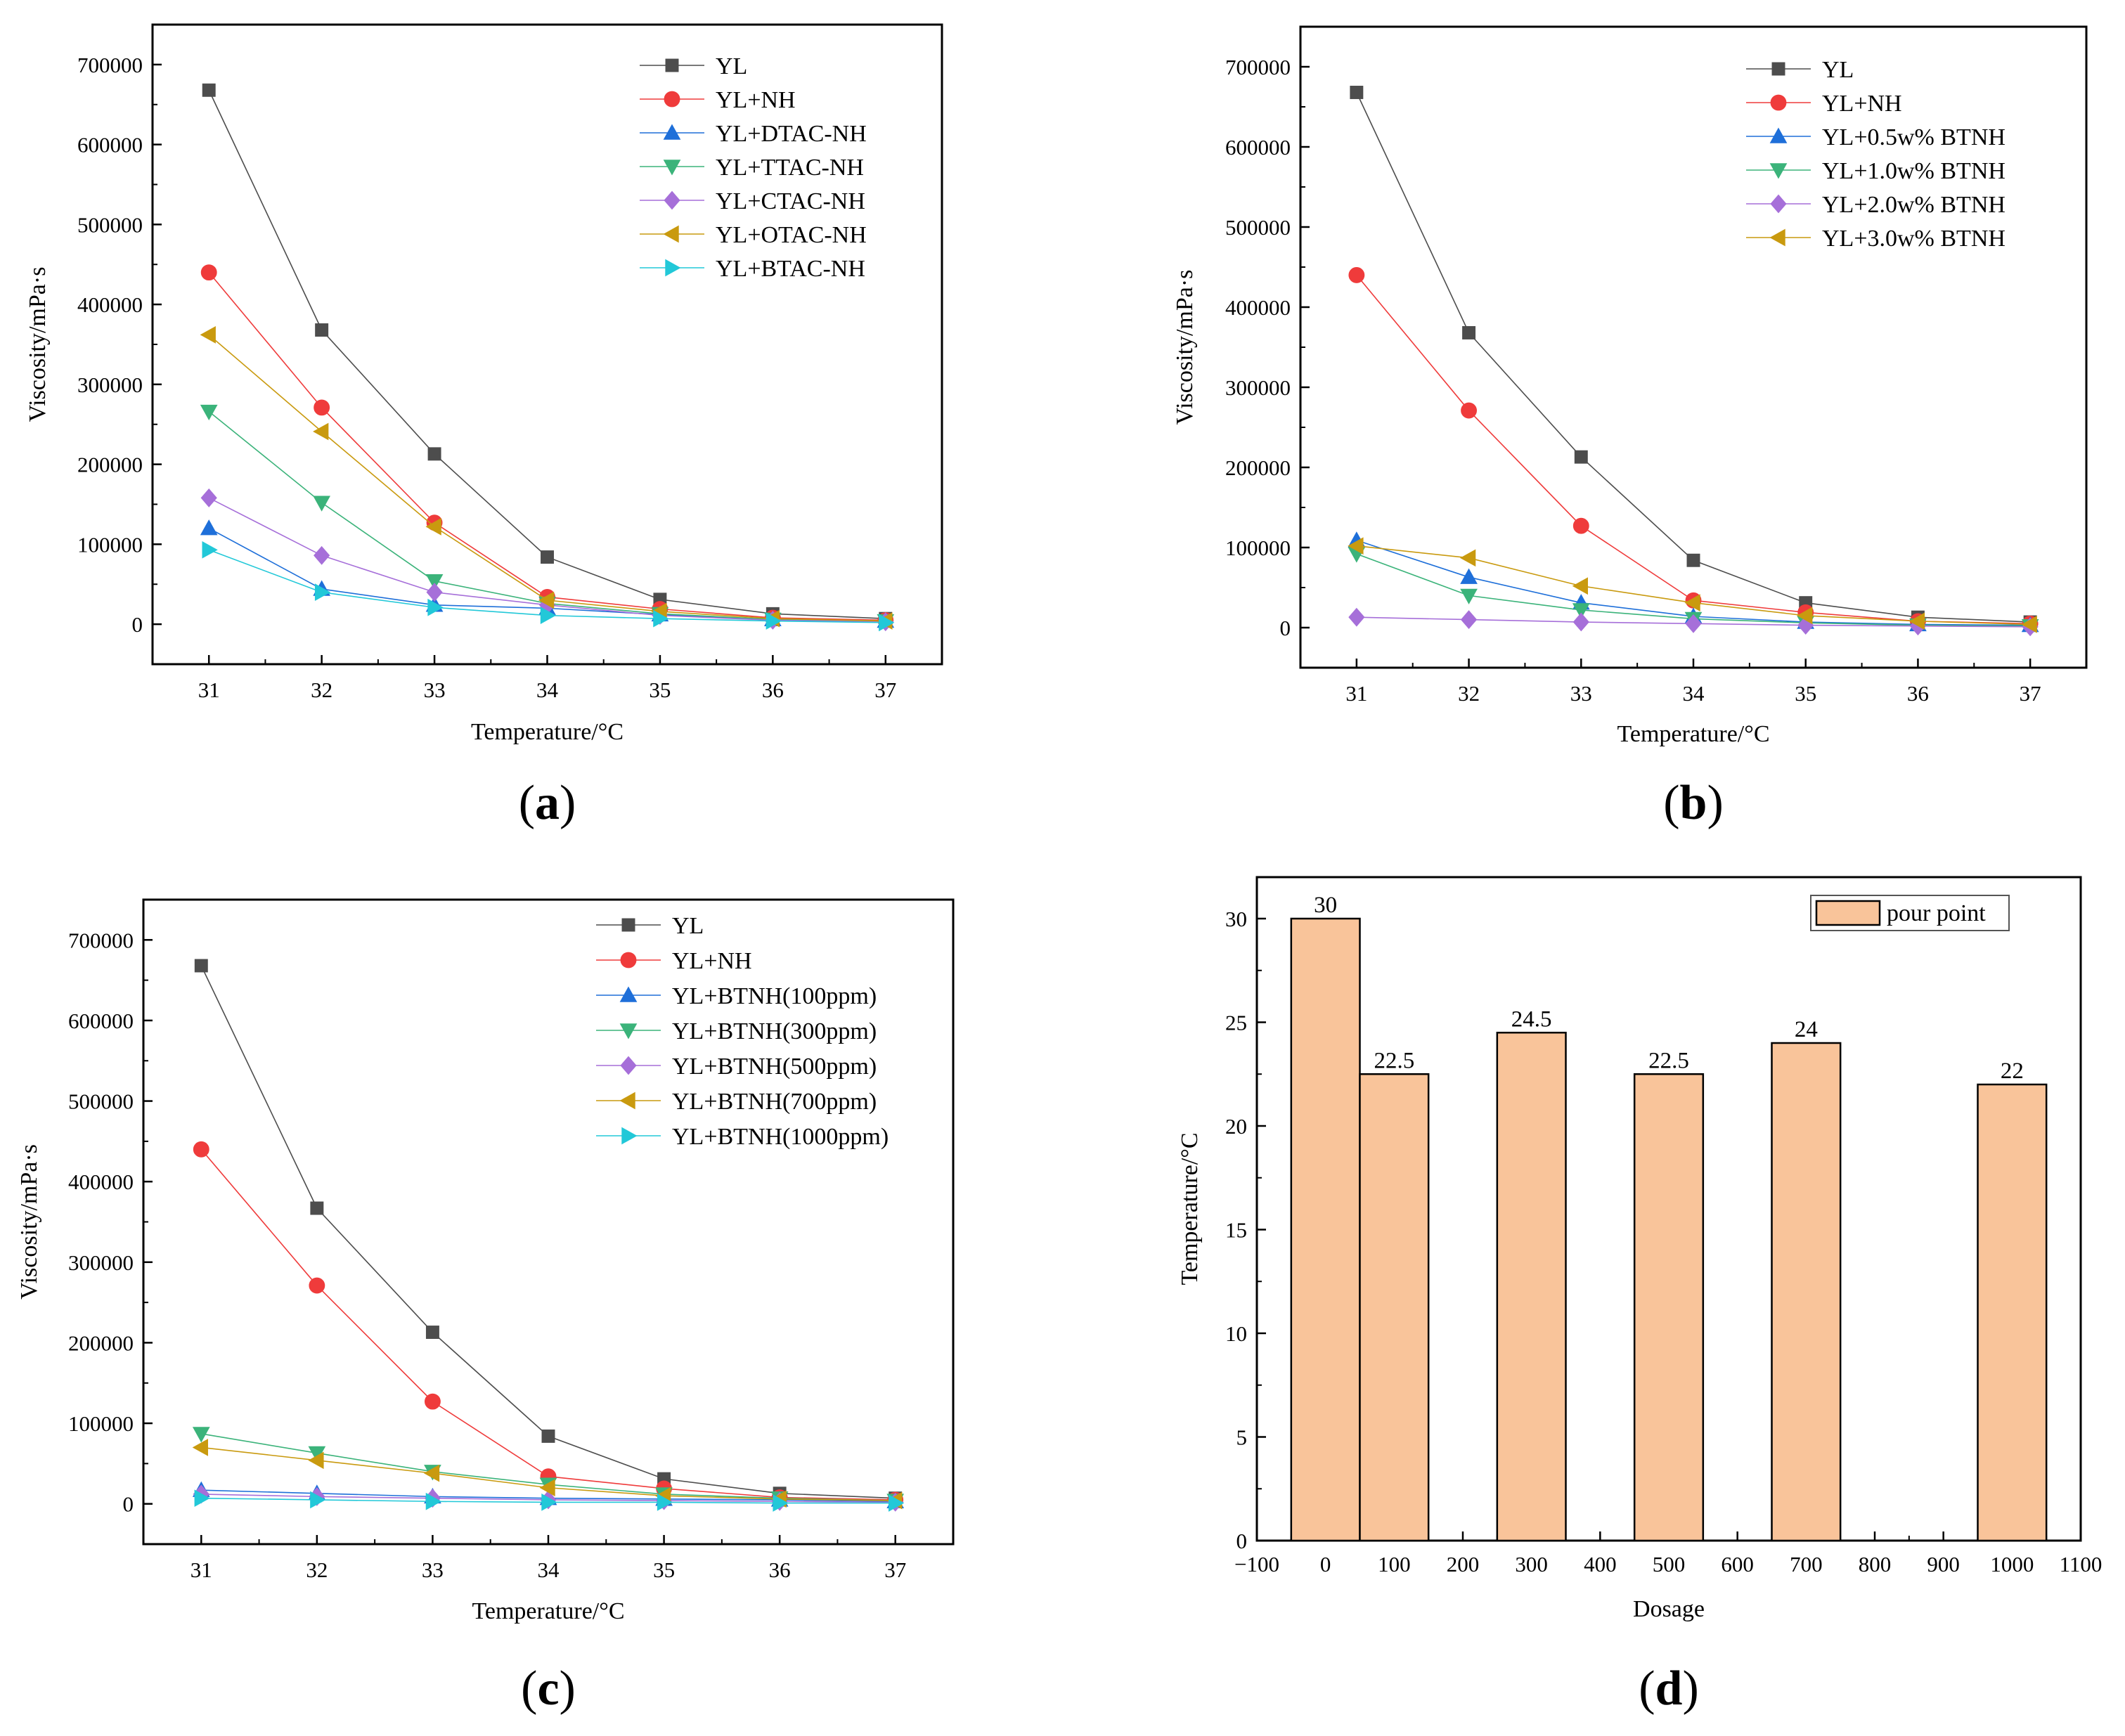  I want to click on x-tick-label: 700, so click(1806, 1564).